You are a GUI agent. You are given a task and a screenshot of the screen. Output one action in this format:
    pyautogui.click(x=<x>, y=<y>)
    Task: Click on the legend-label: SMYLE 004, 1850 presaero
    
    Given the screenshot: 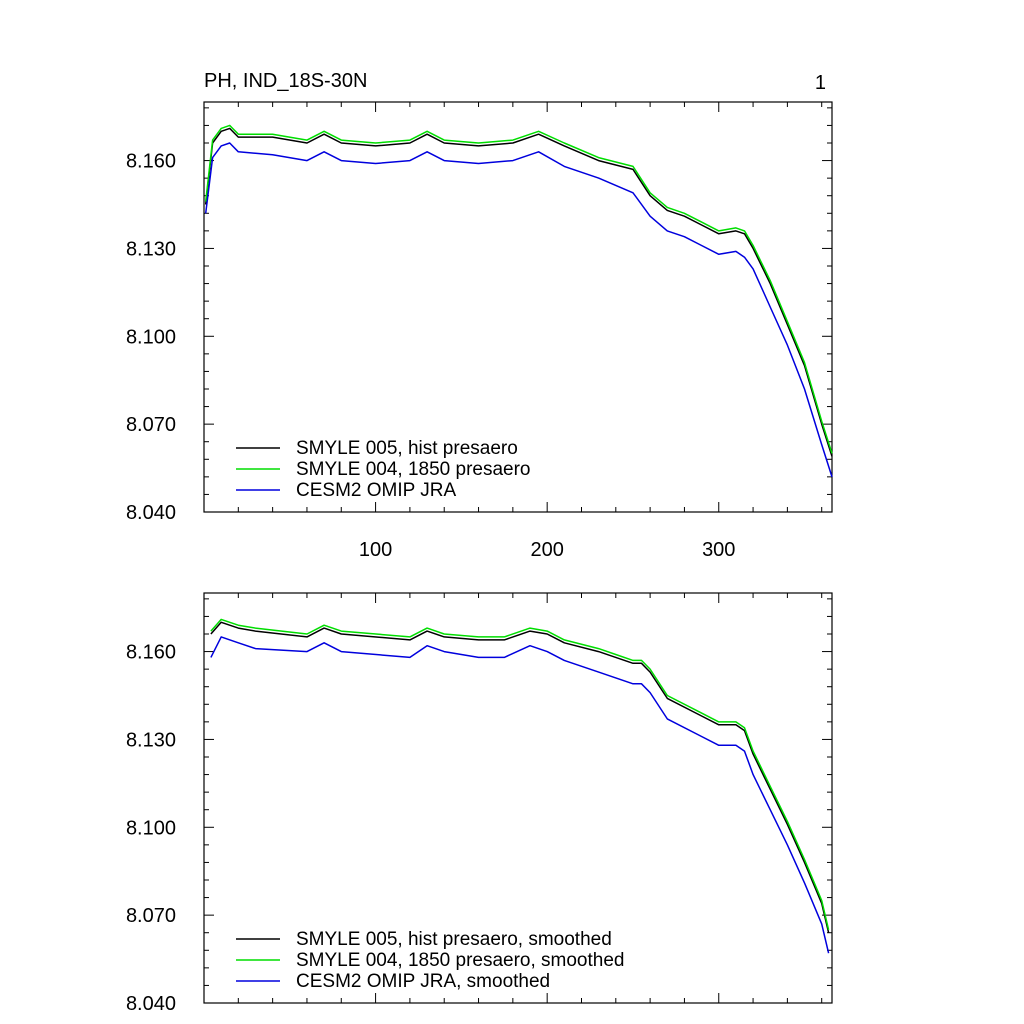 What is the action you would take?
    pyautogui.click(x=413, y=469)
    